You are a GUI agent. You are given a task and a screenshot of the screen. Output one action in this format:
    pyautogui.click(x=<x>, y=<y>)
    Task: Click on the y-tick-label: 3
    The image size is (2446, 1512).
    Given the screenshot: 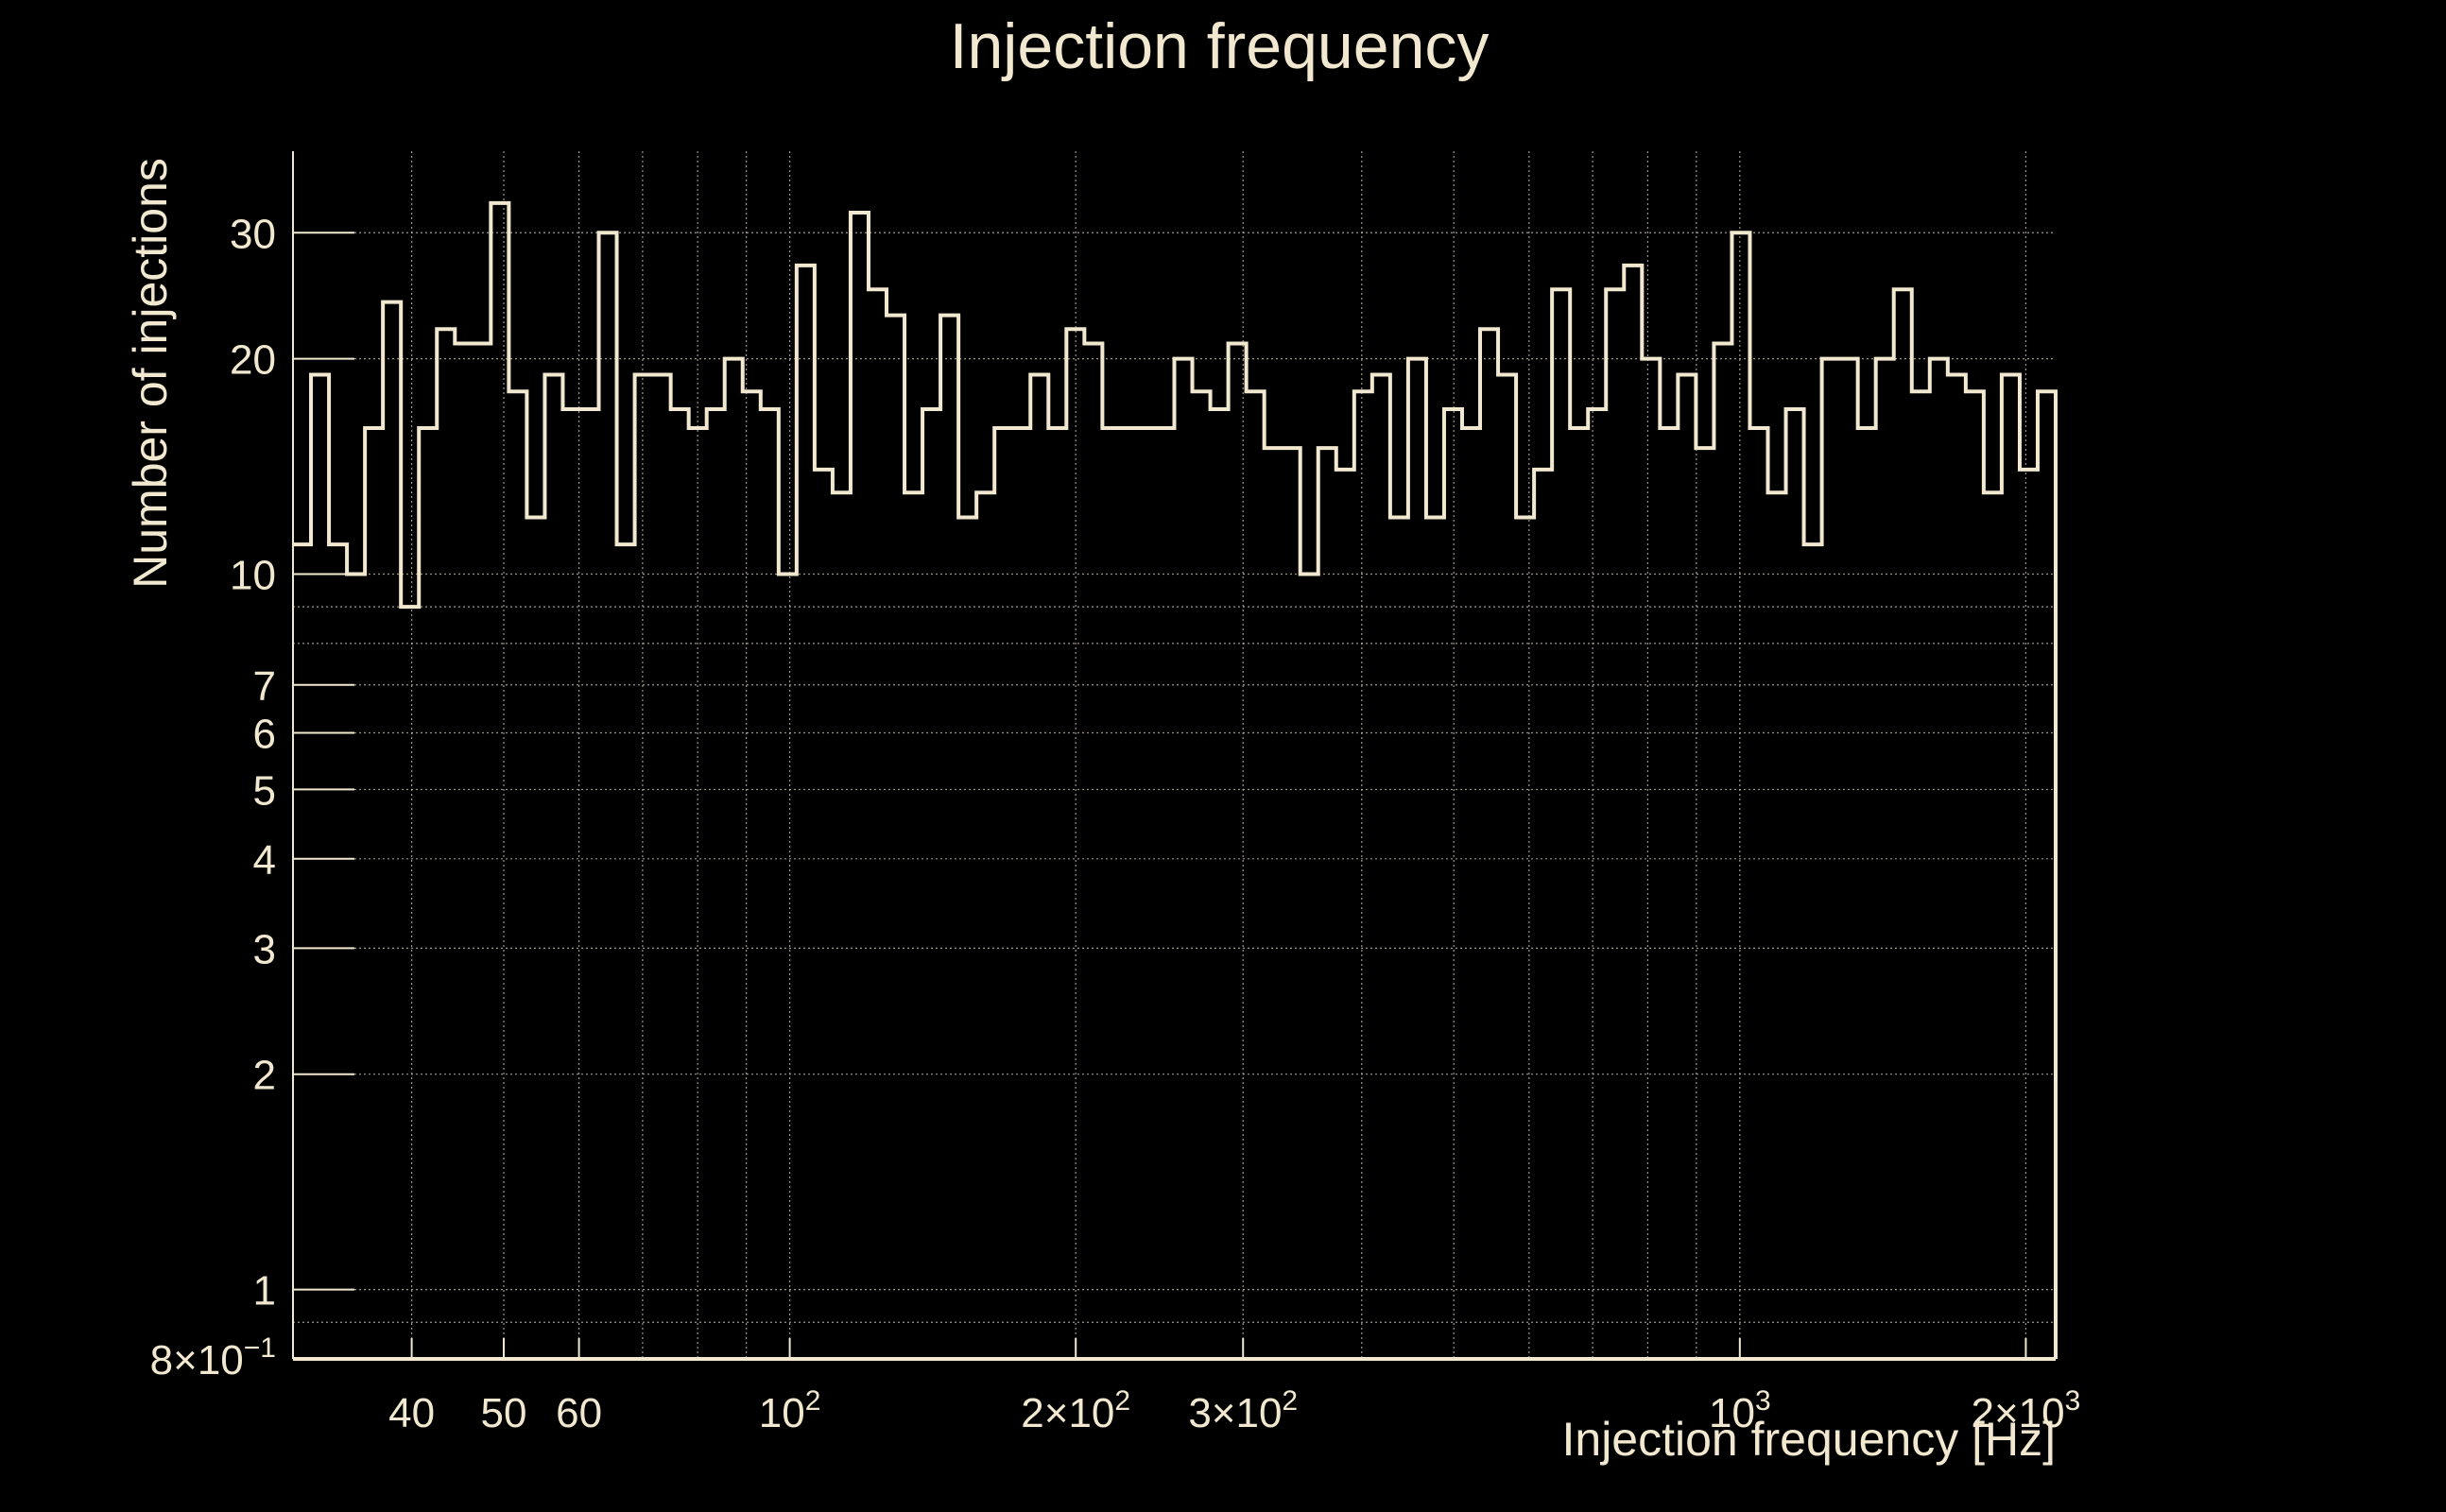 What is the action you would take?
    pyautogui.click(x=264, y=949)
    